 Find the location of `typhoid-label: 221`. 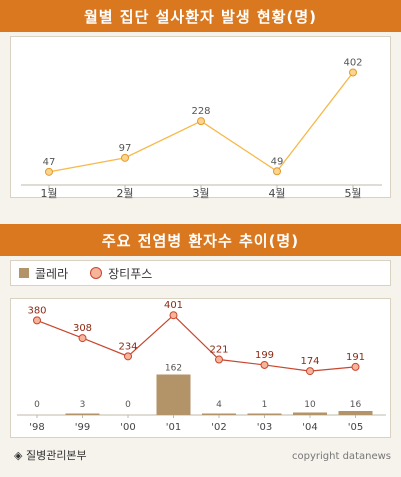

typhoid-label: 221 is located at coordinates (218, 350).